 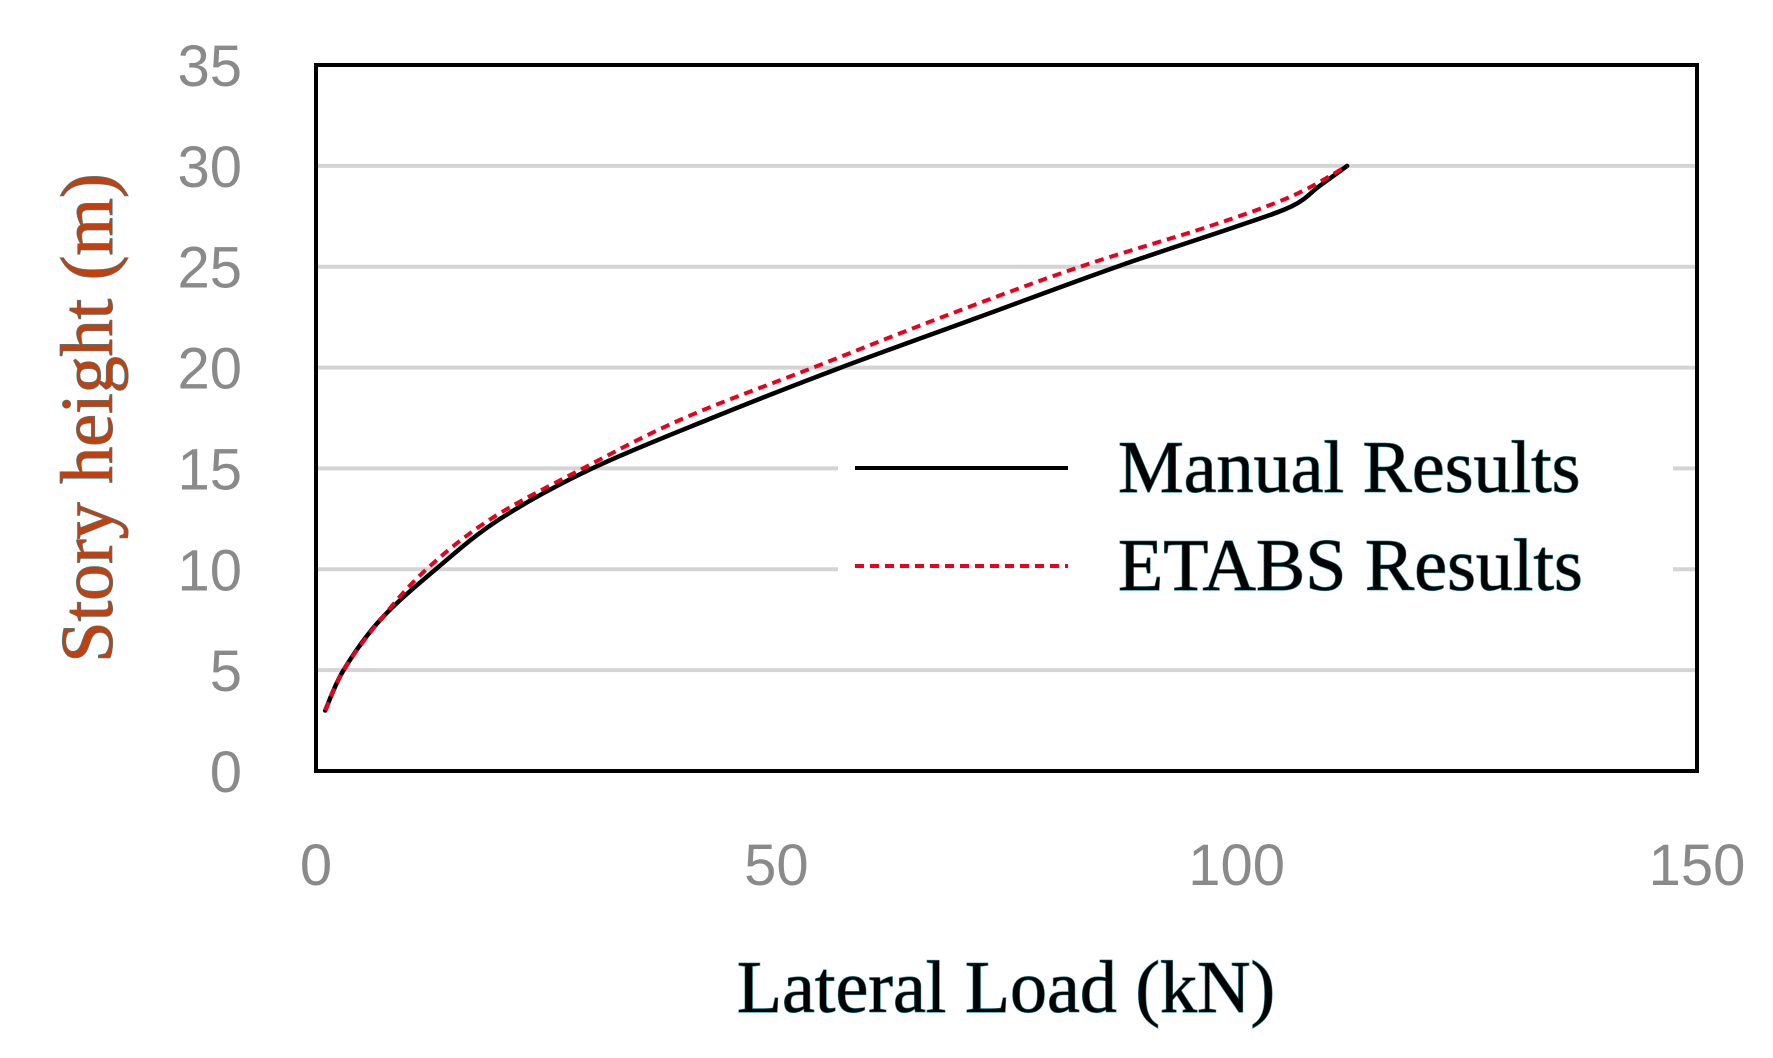 What do you see at coordinates (776, 865) in the screenshot?
I see `x-tick-label-1: 50` at bounding box center [776, 865].